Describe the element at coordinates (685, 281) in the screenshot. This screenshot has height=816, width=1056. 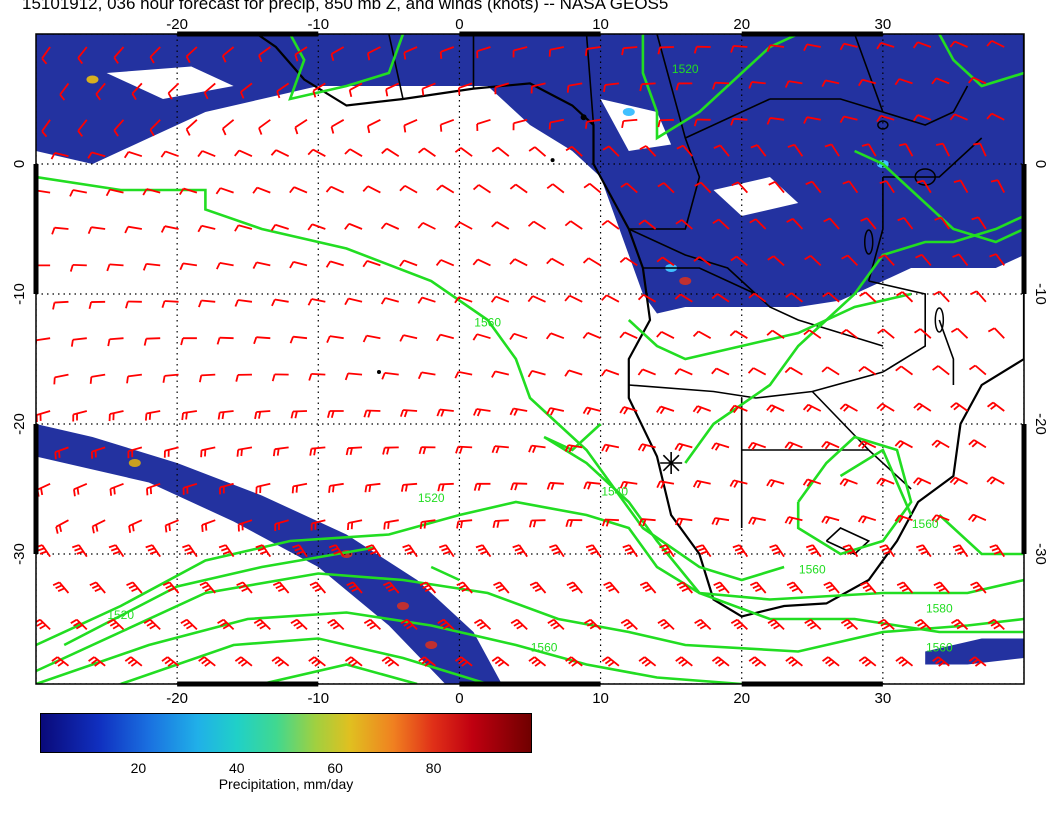
I see `precip-cell` at that location.